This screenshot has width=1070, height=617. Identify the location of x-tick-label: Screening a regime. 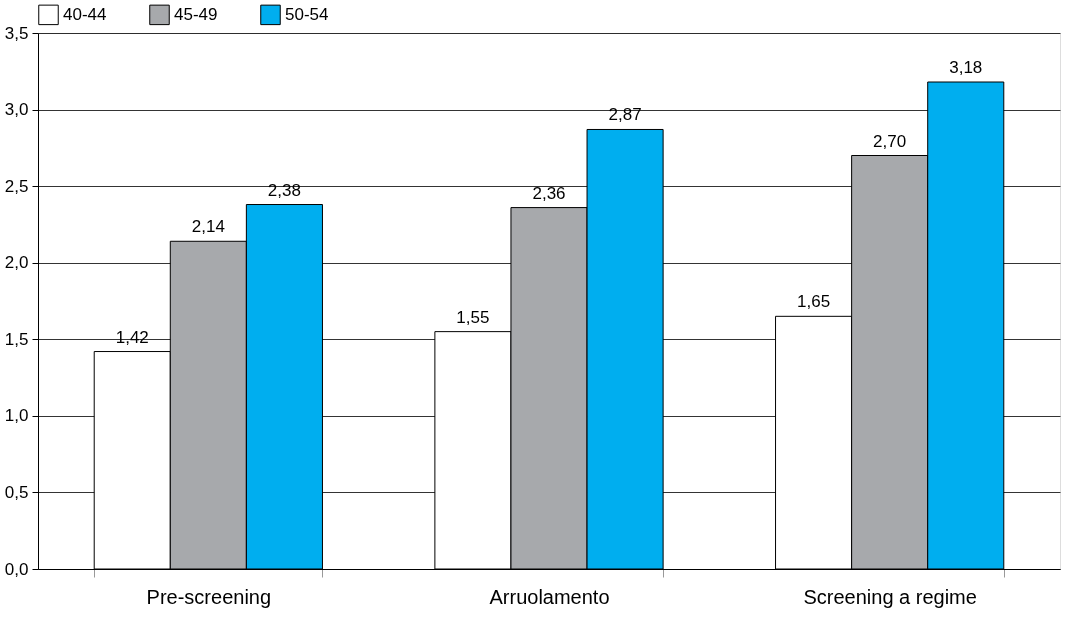
(890, 596).